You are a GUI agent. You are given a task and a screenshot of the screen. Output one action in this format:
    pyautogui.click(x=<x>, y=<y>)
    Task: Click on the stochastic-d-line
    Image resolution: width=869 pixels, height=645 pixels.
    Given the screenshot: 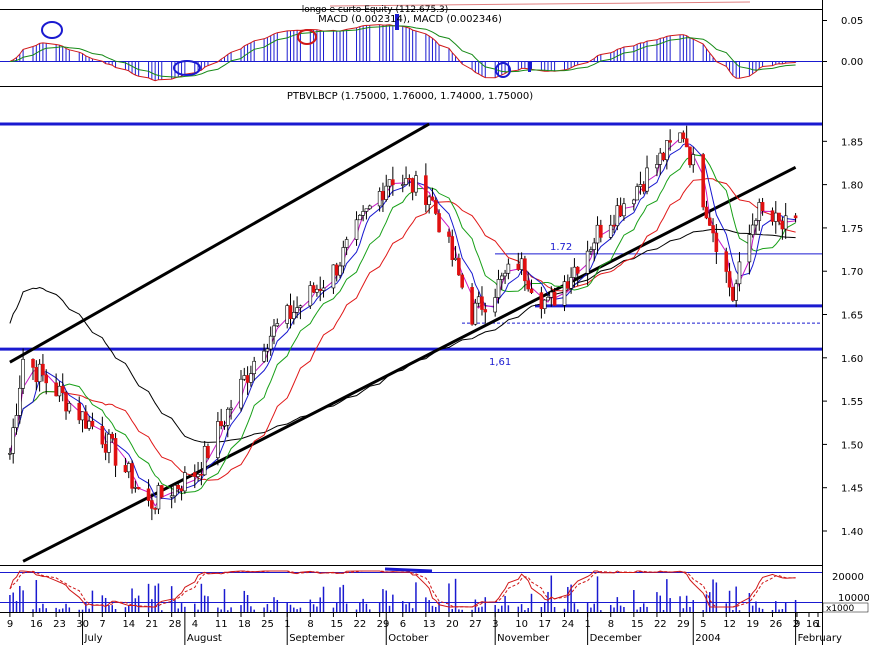 What is the action you would take?
    pyautogui.click(x=402, y=589)
    